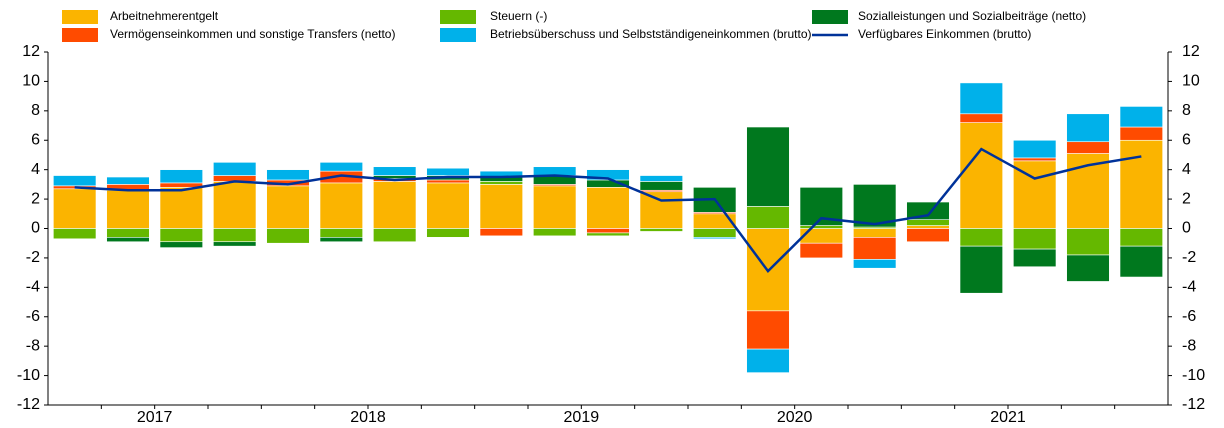 This screenshot has height=428, width=1224. What do you see at coordinates (33, 287) in the screenshot?
I see `y-tick-label: -4` at bounding box center [33, 287].